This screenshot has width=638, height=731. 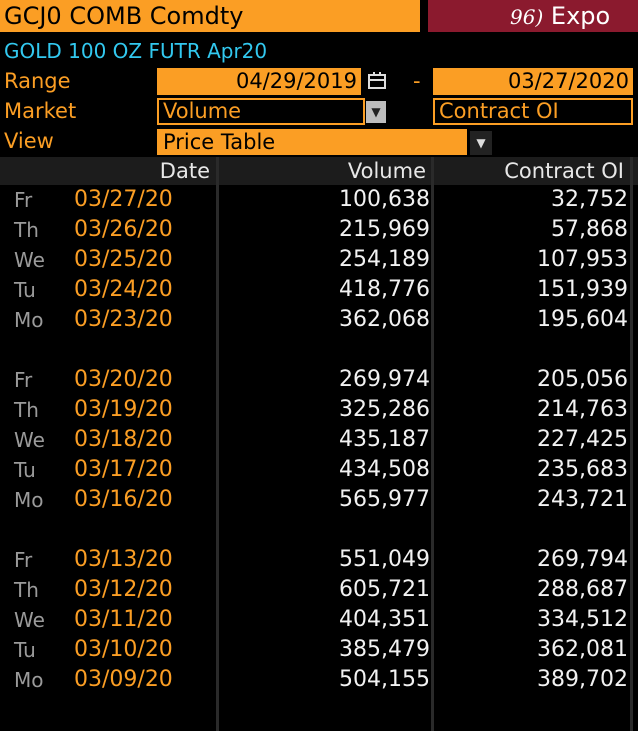 I want to click on row-date: 03/10/20, so click(x=123, y=649).